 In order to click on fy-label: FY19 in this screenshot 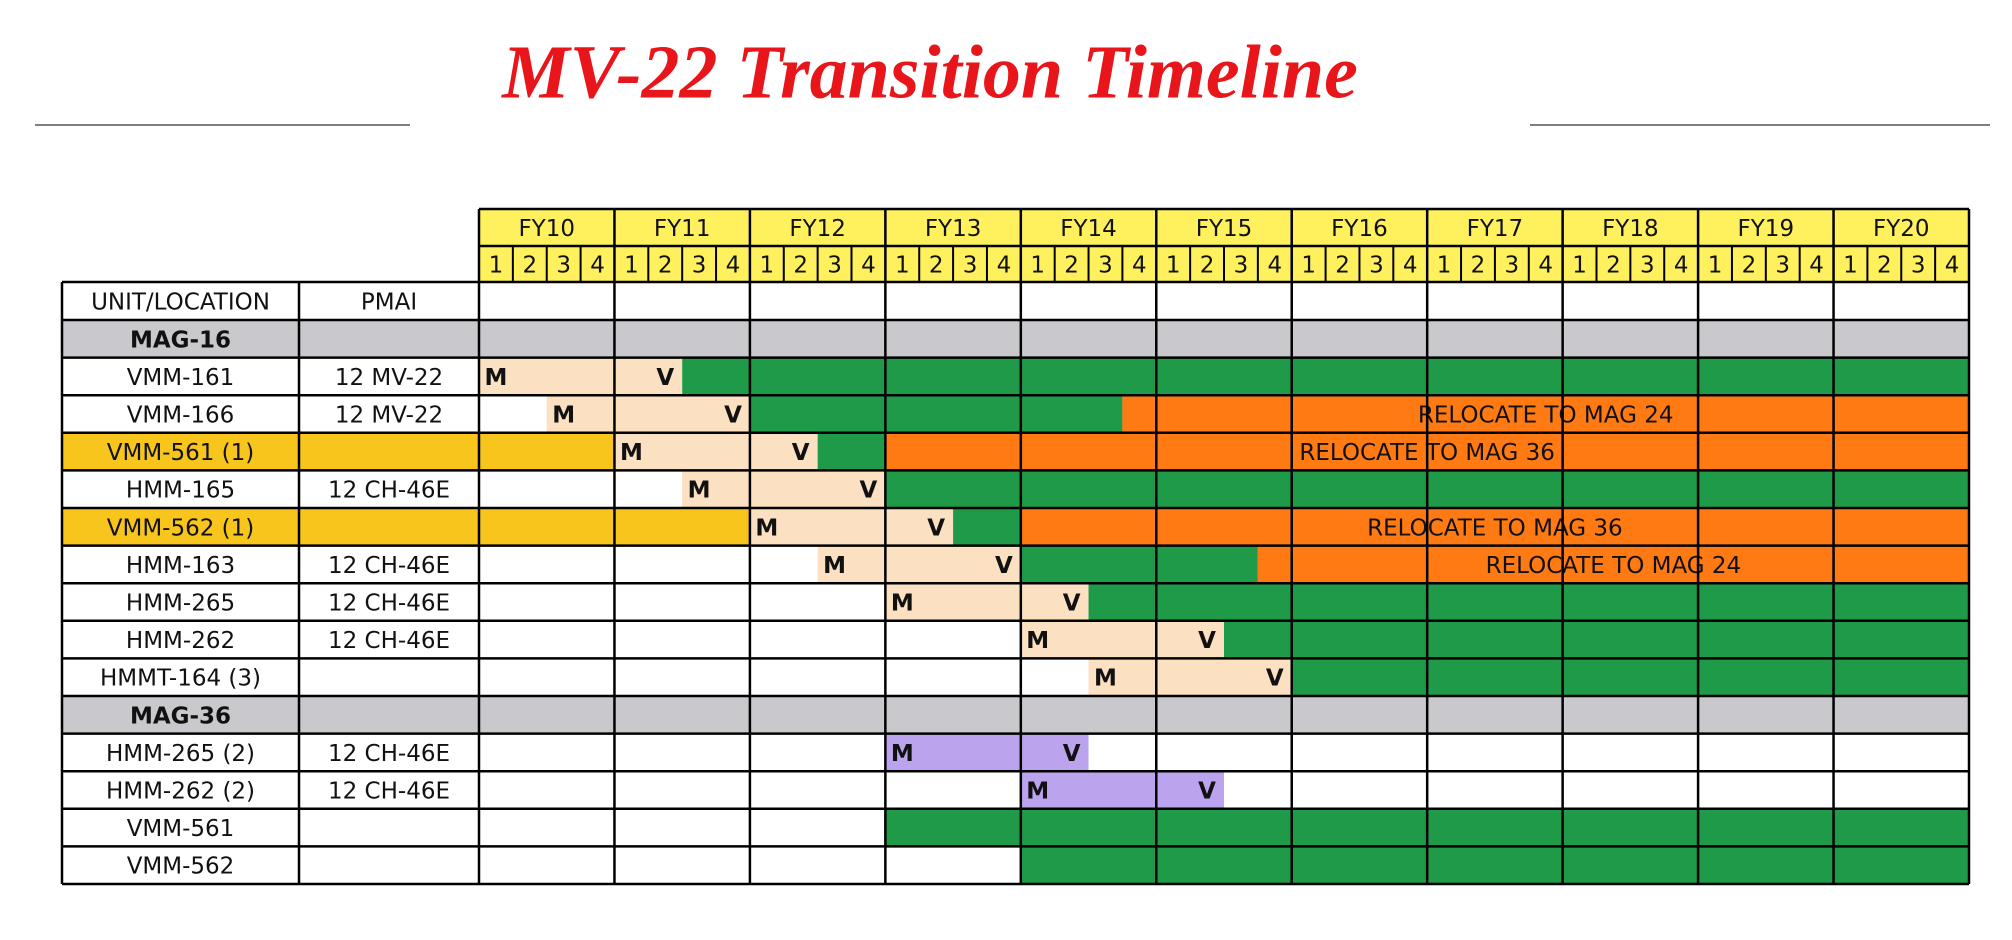, I will do `click(1766, 229)`.